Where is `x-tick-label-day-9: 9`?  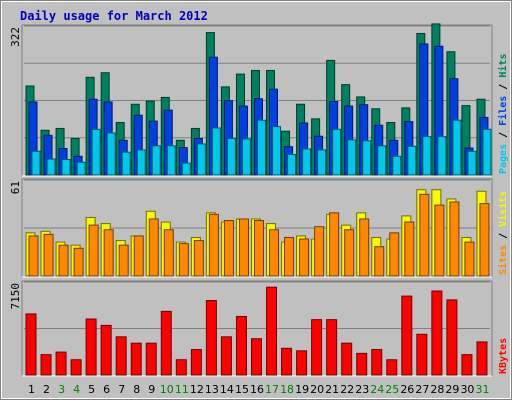
x-tick-label-day-9: 9 is located at coordinates (151, 389).